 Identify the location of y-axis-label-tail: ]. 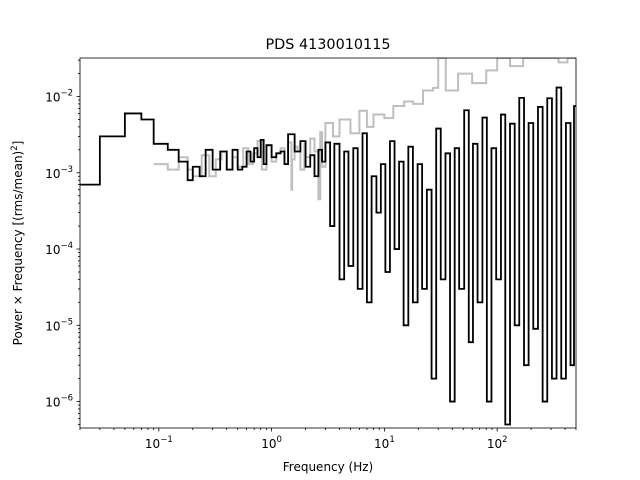
(18, 143).